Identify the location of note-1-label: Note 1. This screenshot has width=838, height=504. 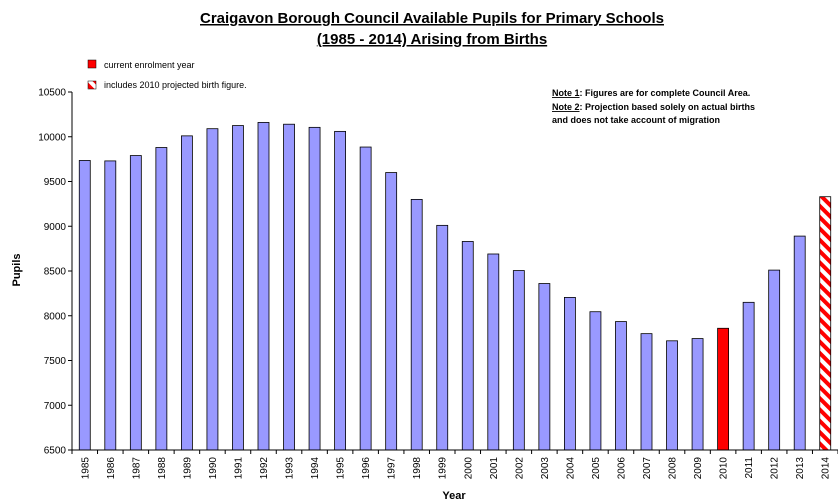
(566, 93).